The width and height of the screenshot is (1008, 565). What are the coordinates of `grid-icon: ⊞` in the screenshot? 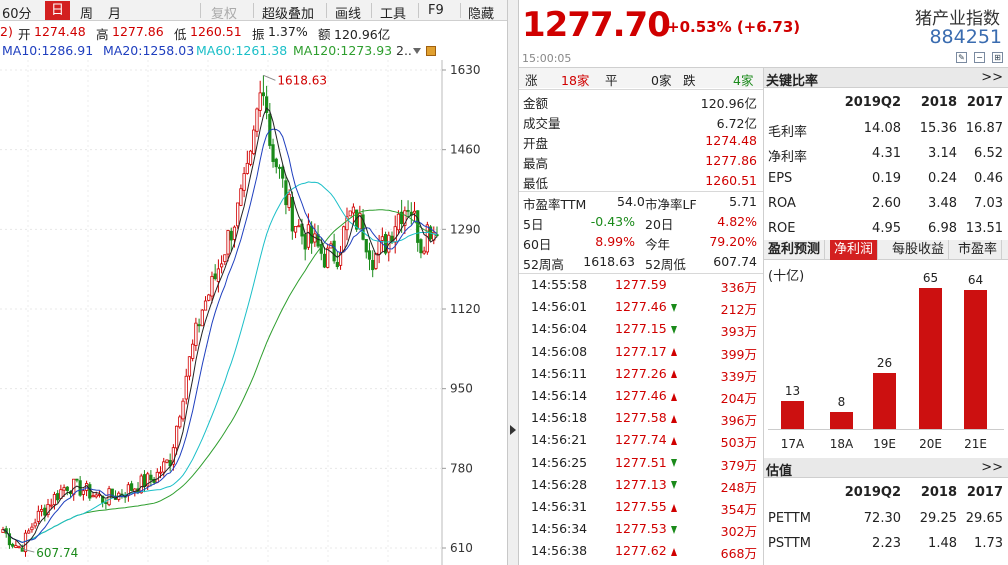 It's located at (997, 57).